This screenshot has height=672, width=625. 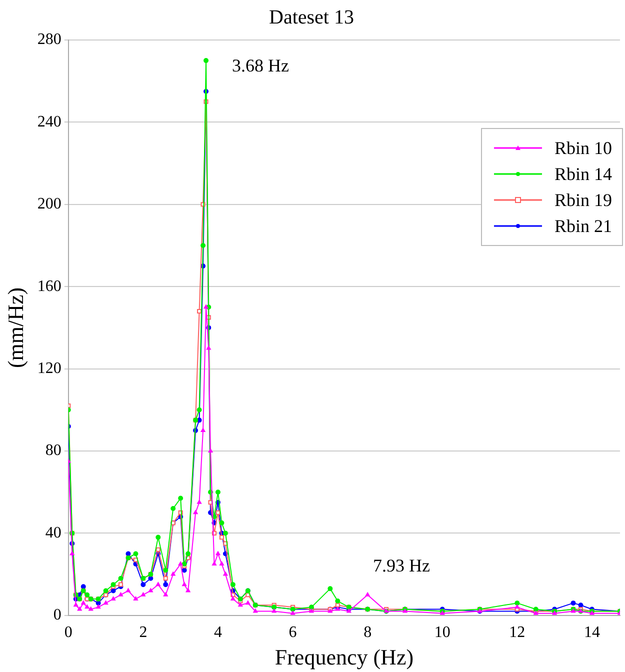 What do you see at coordinates (583, 148) in the screenshot?
I see `legend-label: Rbin 10` at bounding box center [583, 148].